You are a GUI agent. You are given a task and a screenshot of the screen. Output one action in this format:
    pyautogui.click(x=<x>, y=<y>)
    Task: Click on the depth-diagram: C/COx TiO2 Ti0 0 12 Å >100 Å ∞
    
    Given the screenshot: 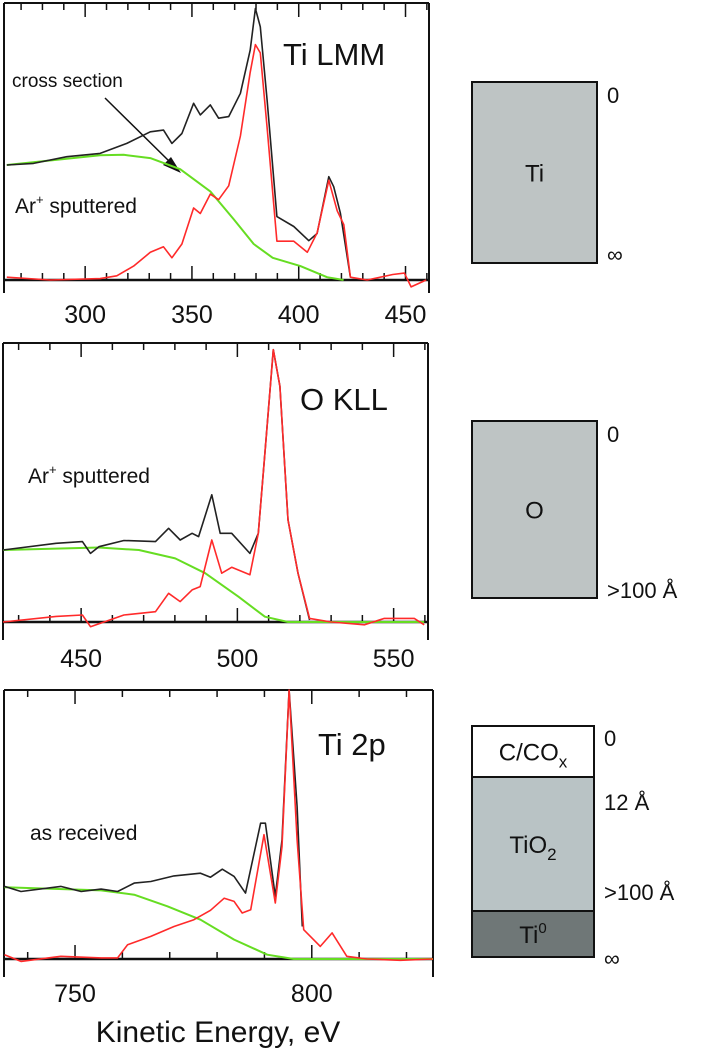 What is the action you would take?
    pyautogui.click(x=573, y=848)
    